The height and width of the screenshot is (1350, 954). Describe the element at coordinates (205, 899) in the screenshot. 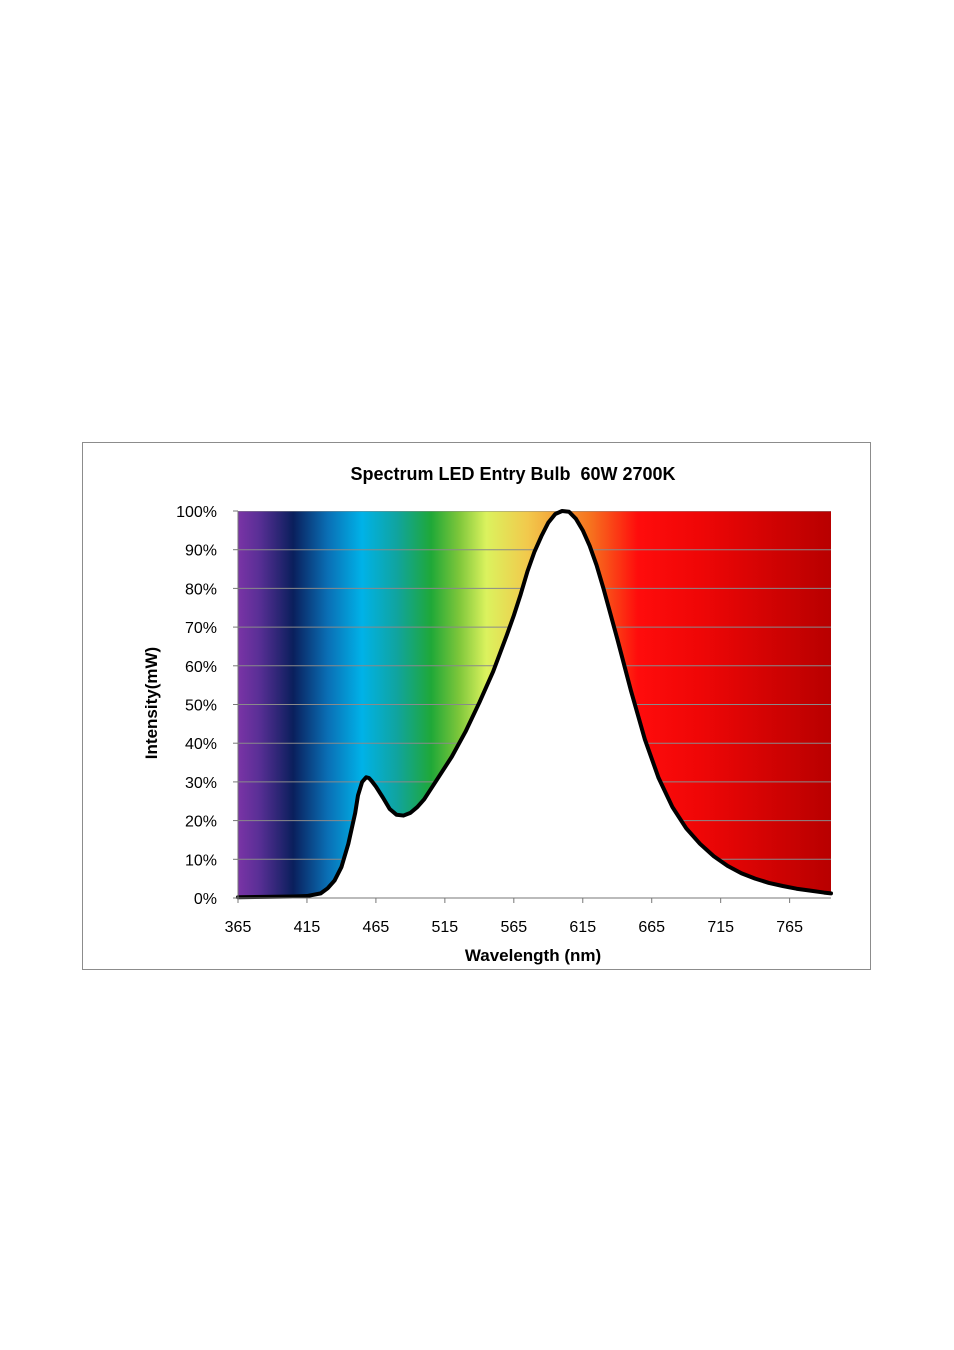

I see `y-tick-label: 0%` at that location.